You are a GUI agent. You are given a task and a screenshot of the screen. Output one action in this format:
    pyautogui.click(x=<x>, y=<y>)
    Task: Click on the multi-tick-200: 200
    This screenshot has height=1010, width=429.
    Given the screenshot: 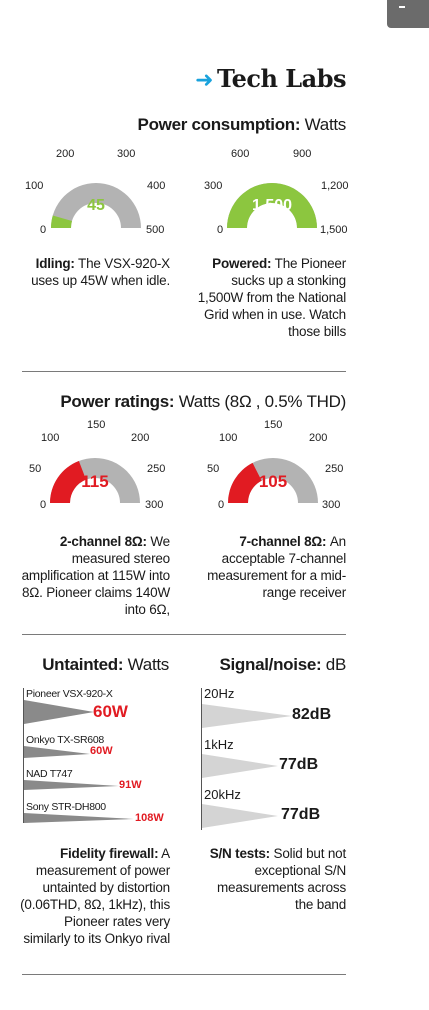 What is the action you would take?
    pyautogui.click(x=318, y=438)
    